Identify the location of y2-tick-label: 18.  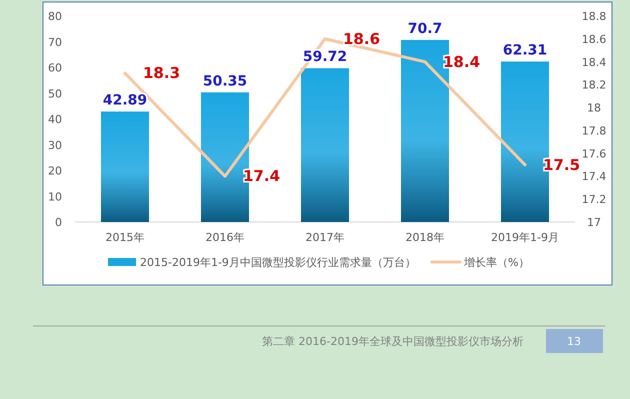
(594, 108).